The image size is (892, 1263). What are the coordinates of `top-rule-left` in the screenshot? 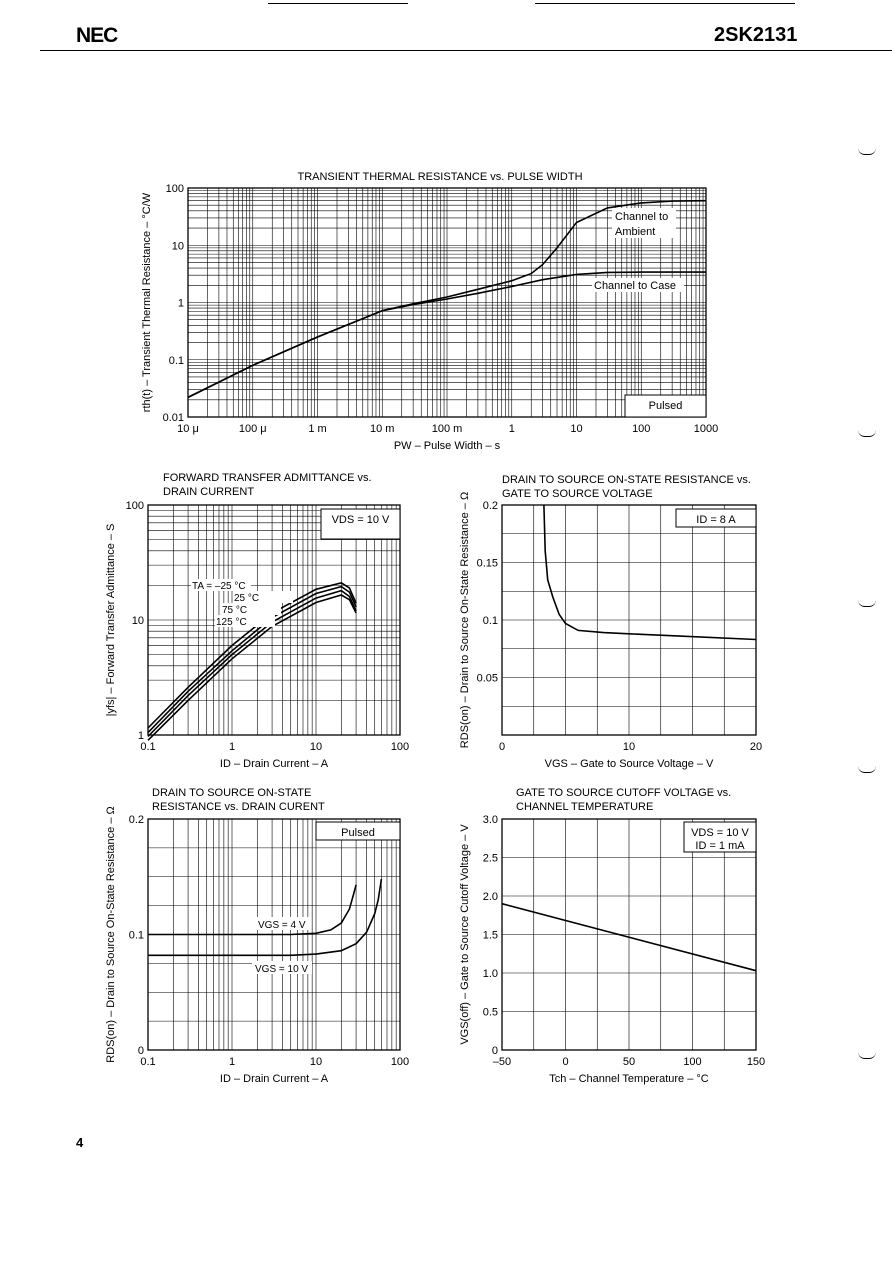 It's located at (338, 3).